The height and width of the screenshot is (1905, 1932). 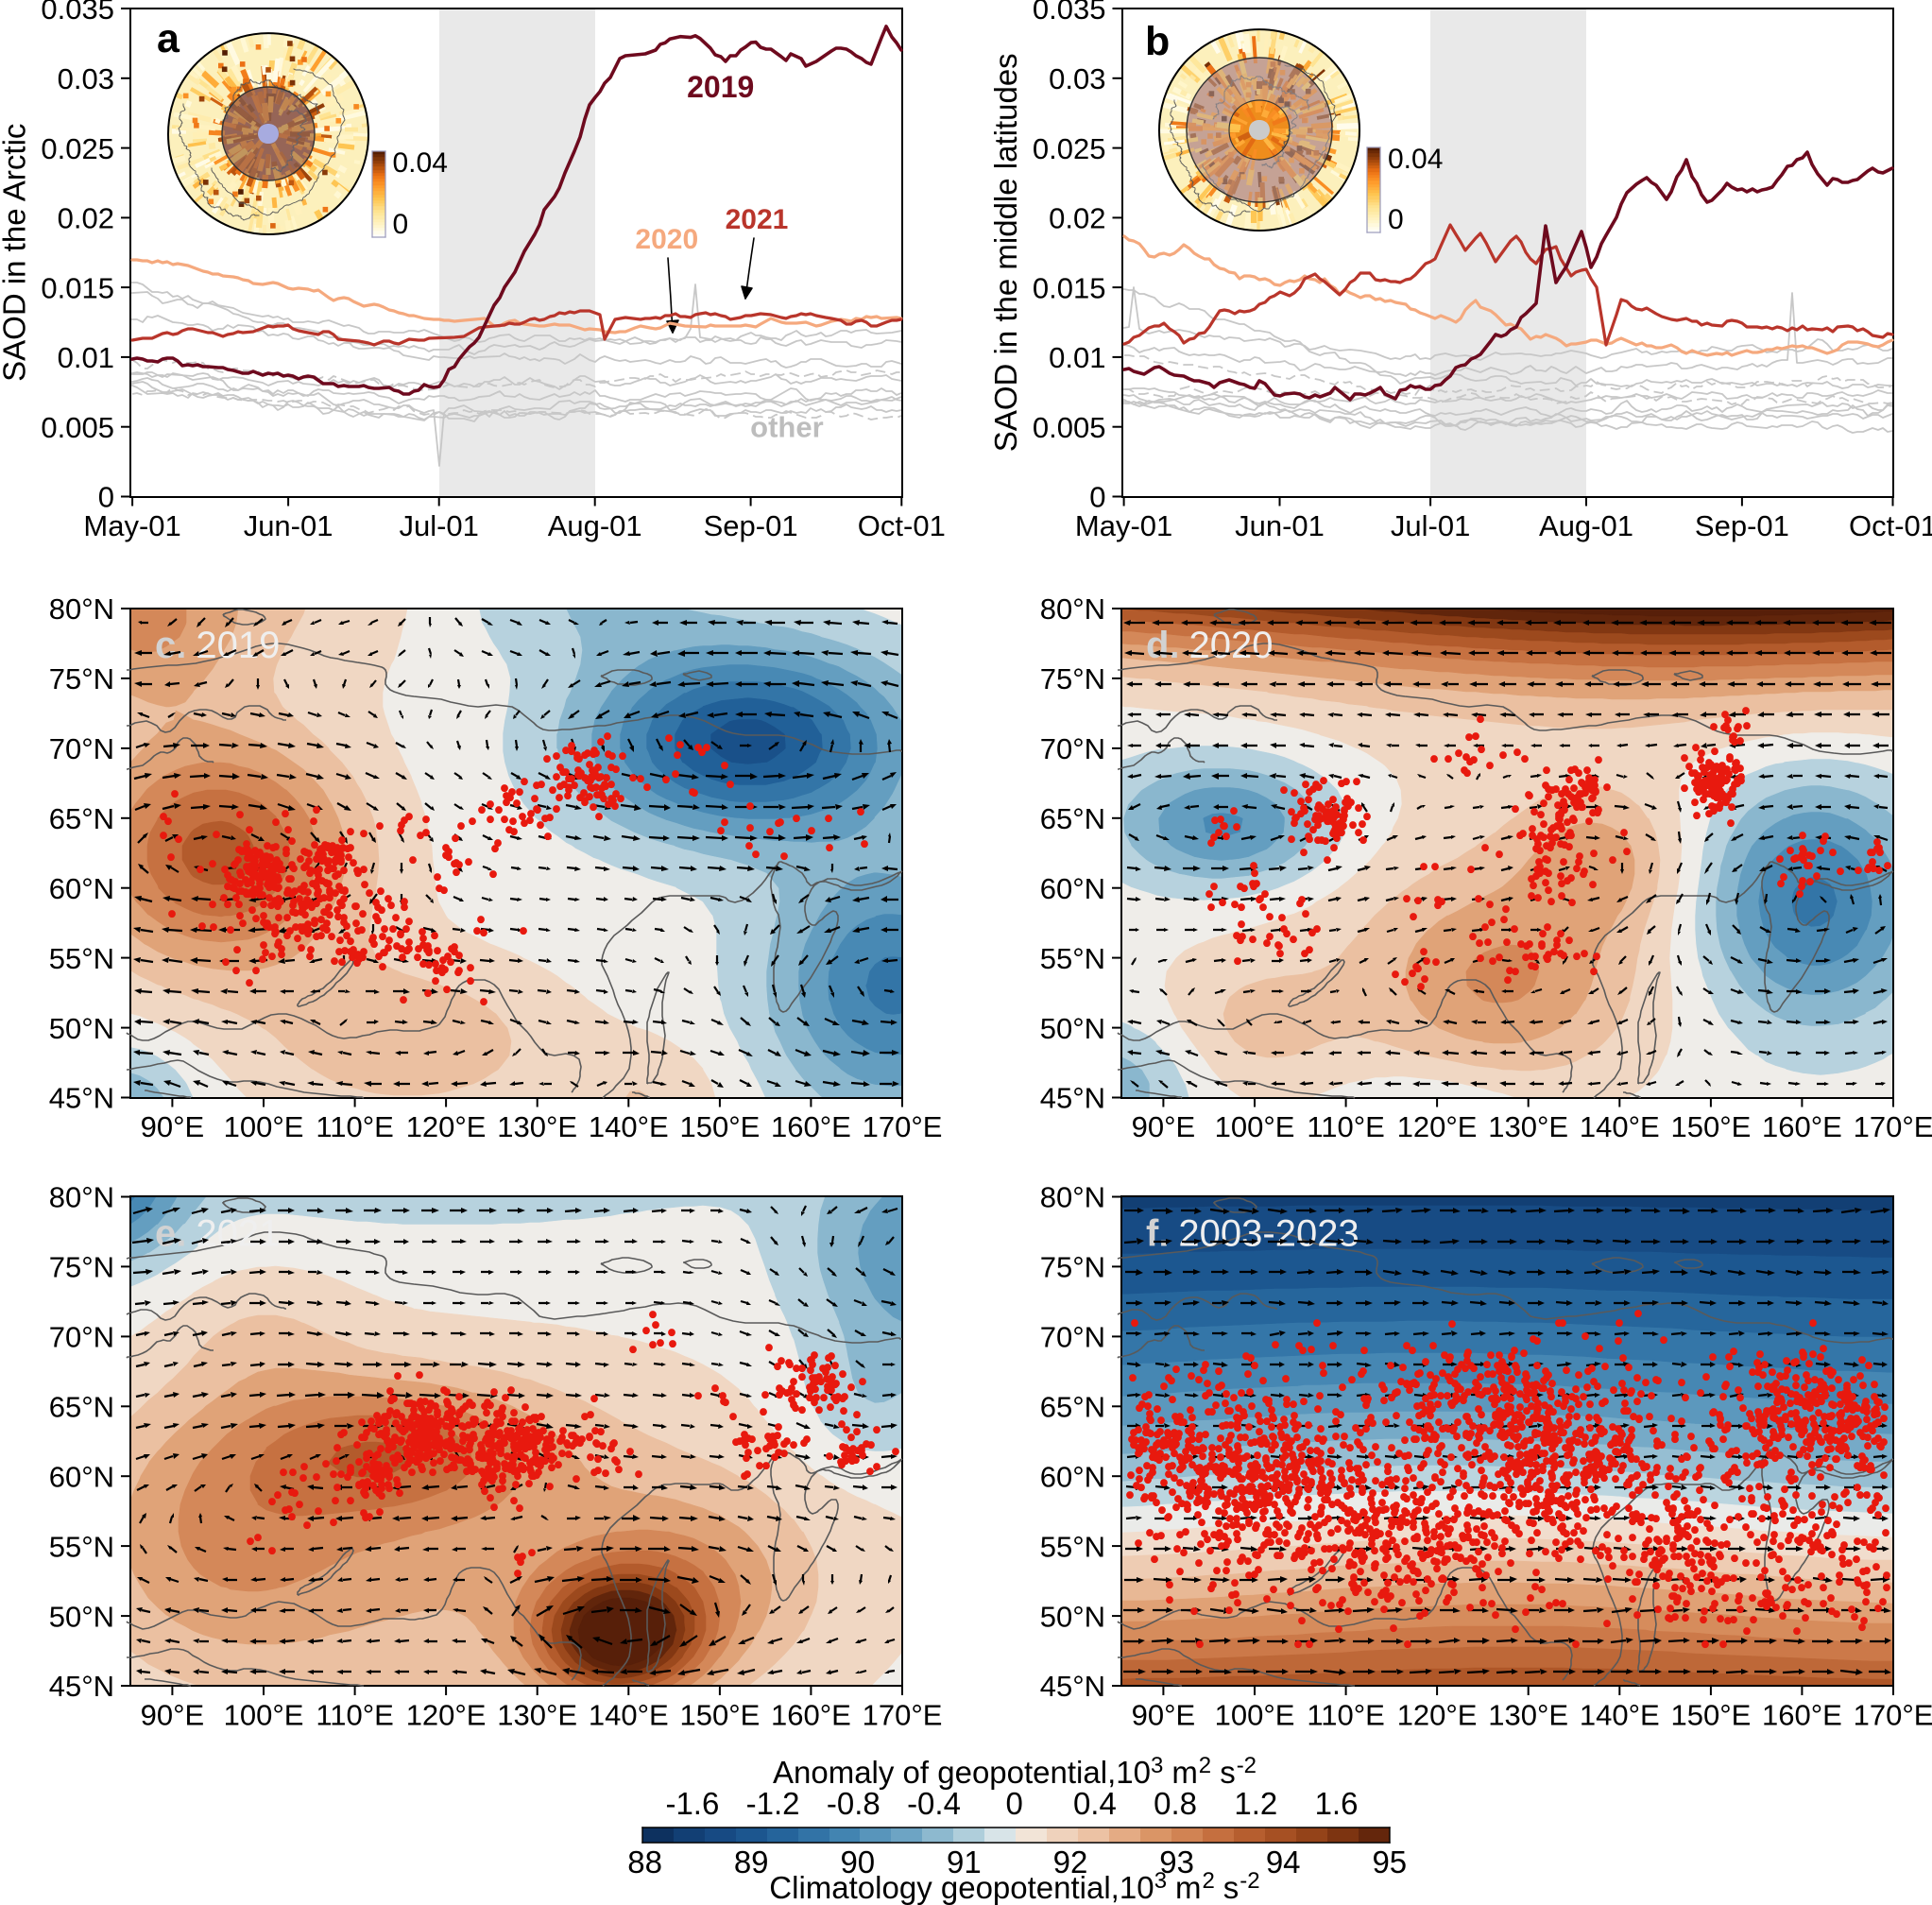 What do you see at coordinates (787, 427) in the screenshot?
I see `svg-text: other` at bounding box center [787, 427].